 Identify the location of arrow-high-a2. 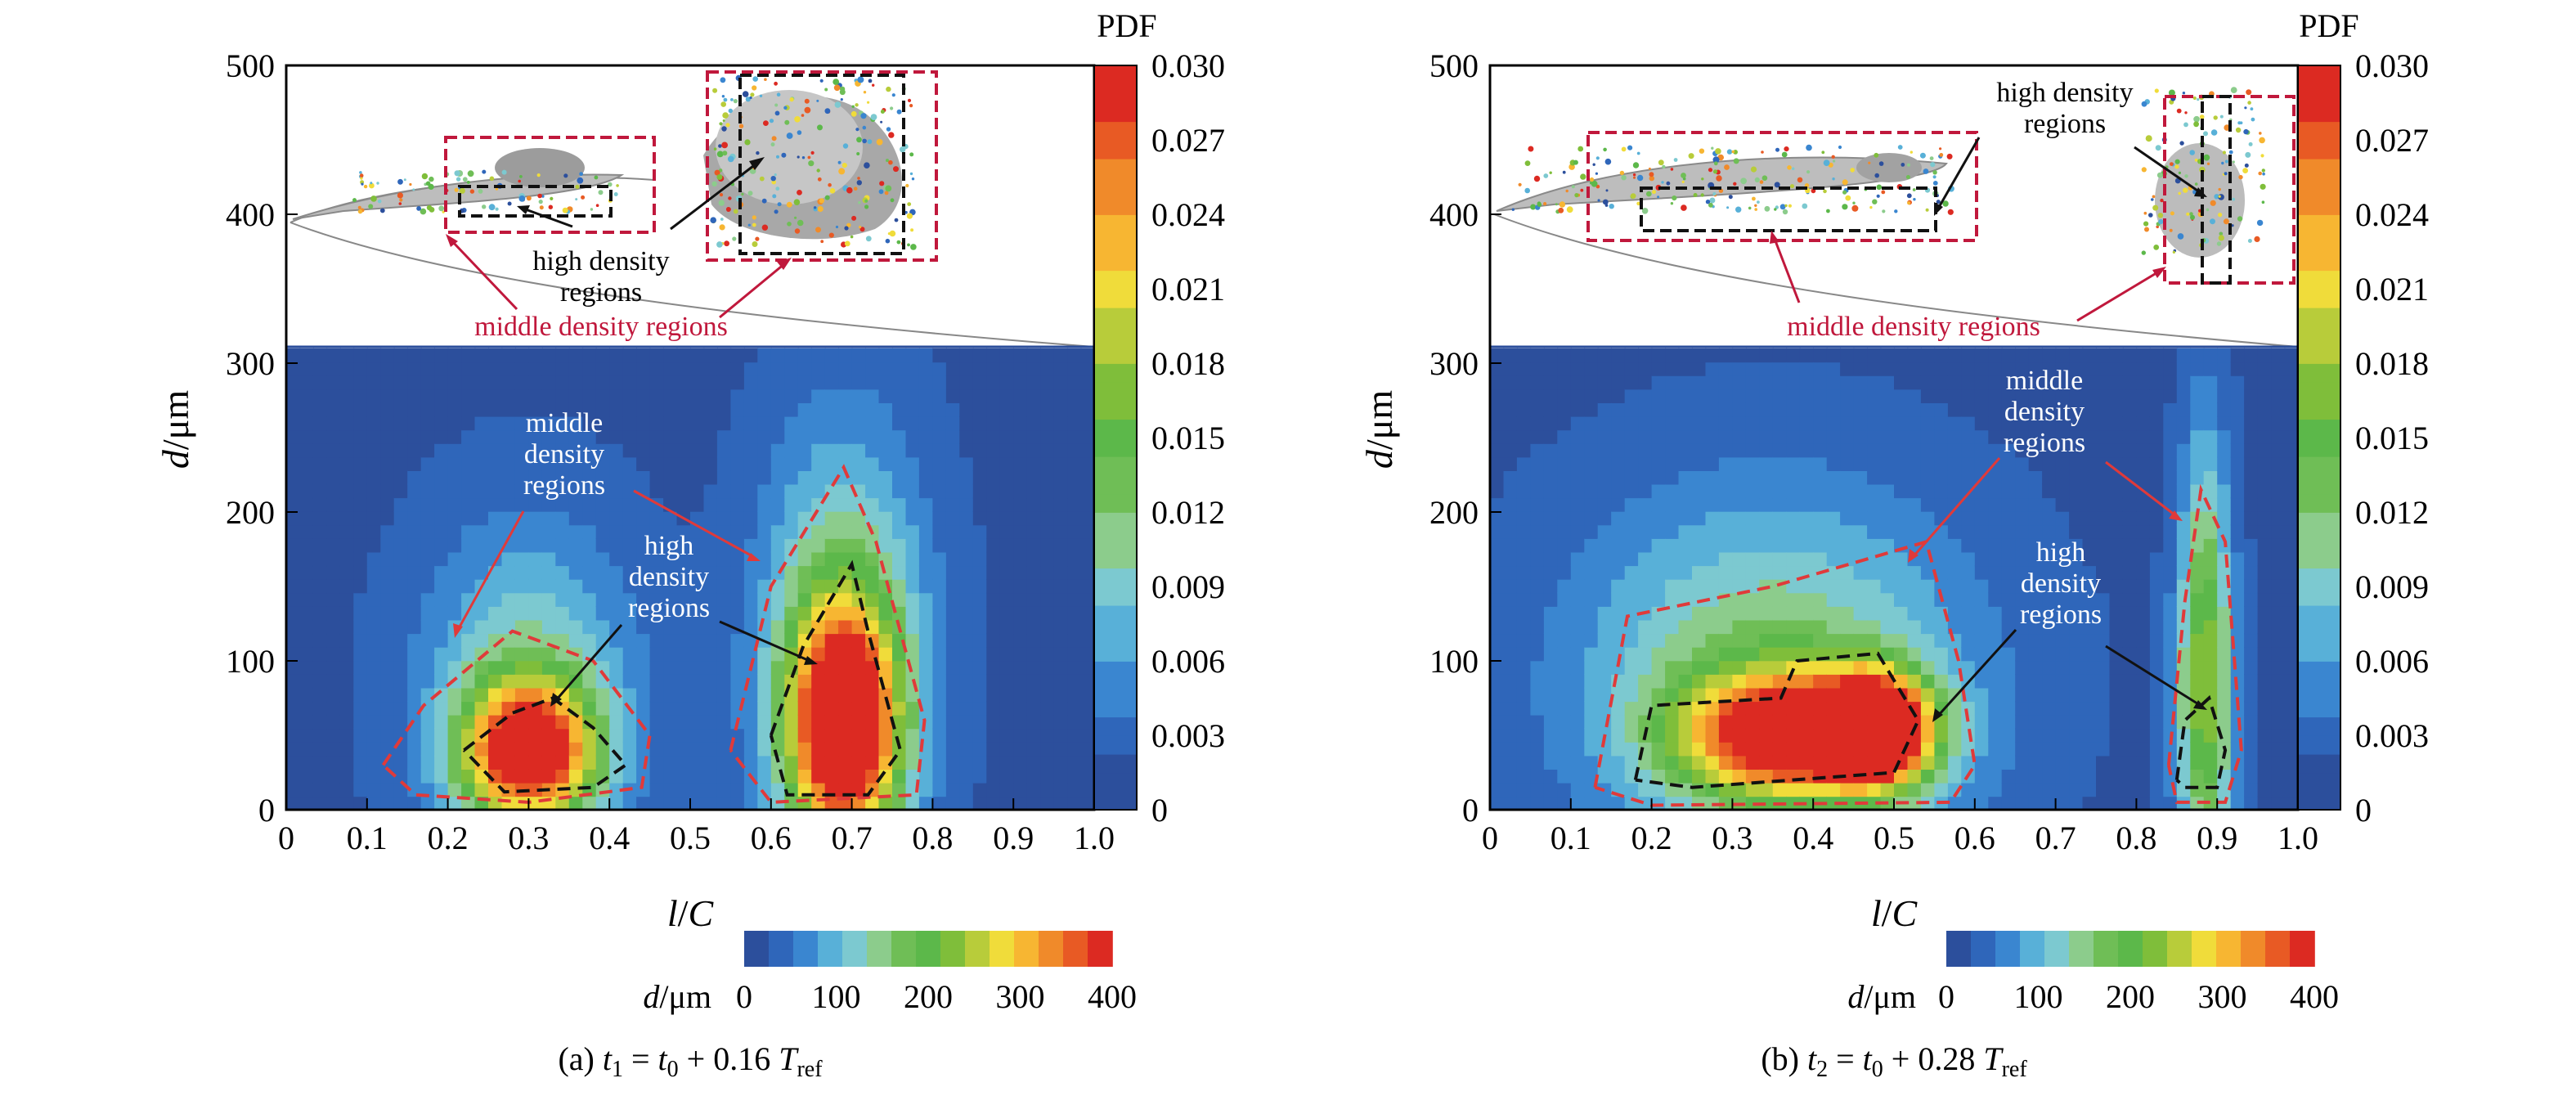
(764, 641).